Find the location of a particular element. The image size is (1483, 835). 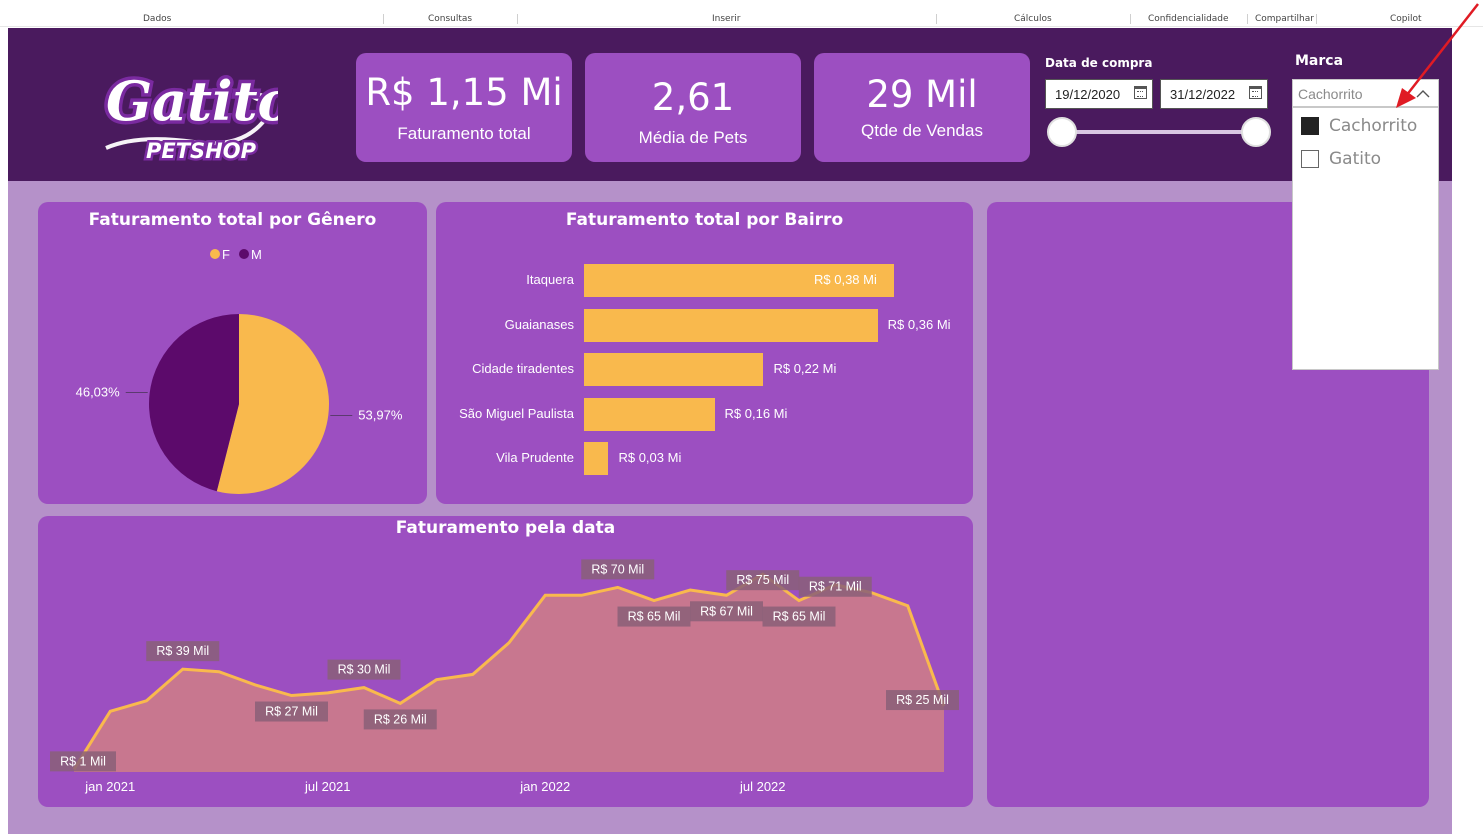

area-fill is located at coordinates (509, 673).